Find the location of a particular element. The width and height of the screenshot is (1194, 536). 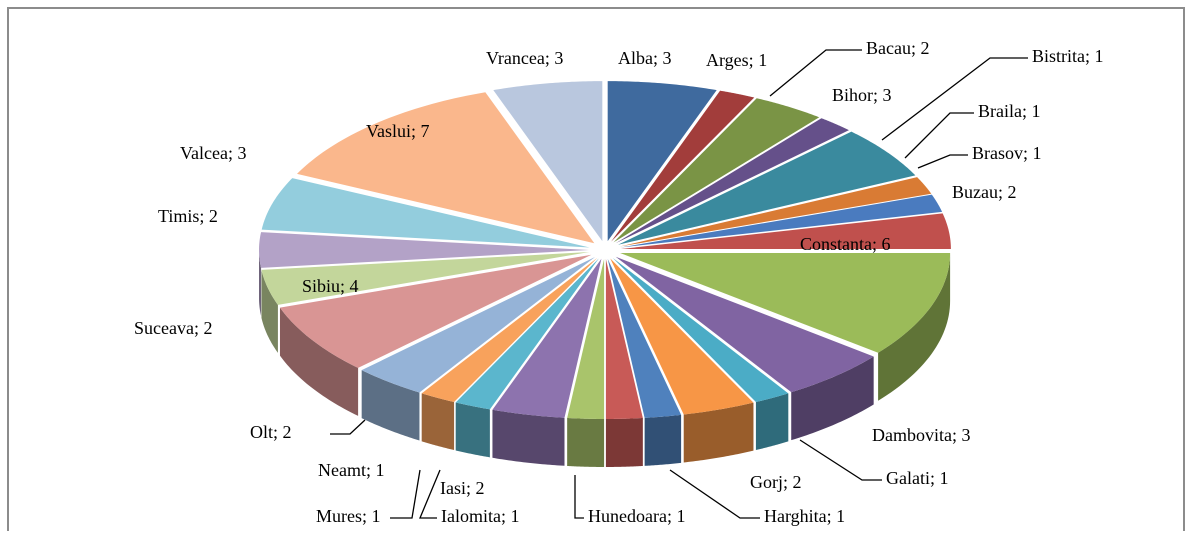

label-category: Dambovita is located at coordinates (912, 435).